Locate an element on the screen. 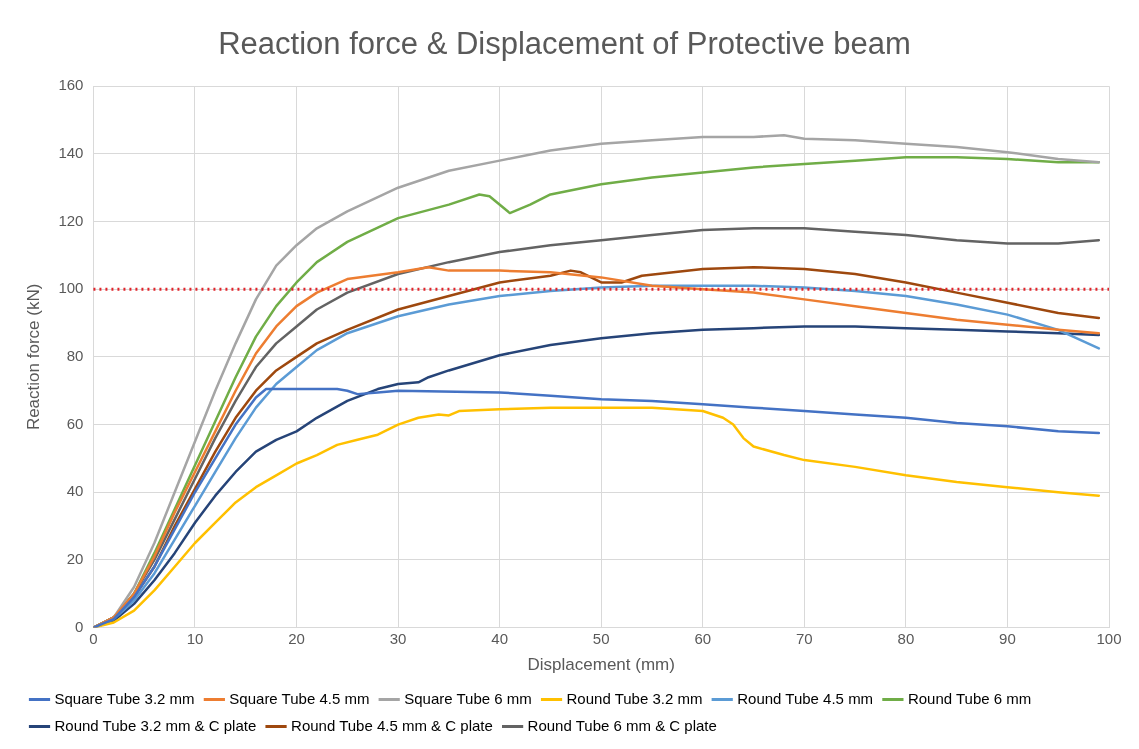 This screenshot has height=749, width=1139. x-tick-label: 60 is located at coordinates (703, 638).